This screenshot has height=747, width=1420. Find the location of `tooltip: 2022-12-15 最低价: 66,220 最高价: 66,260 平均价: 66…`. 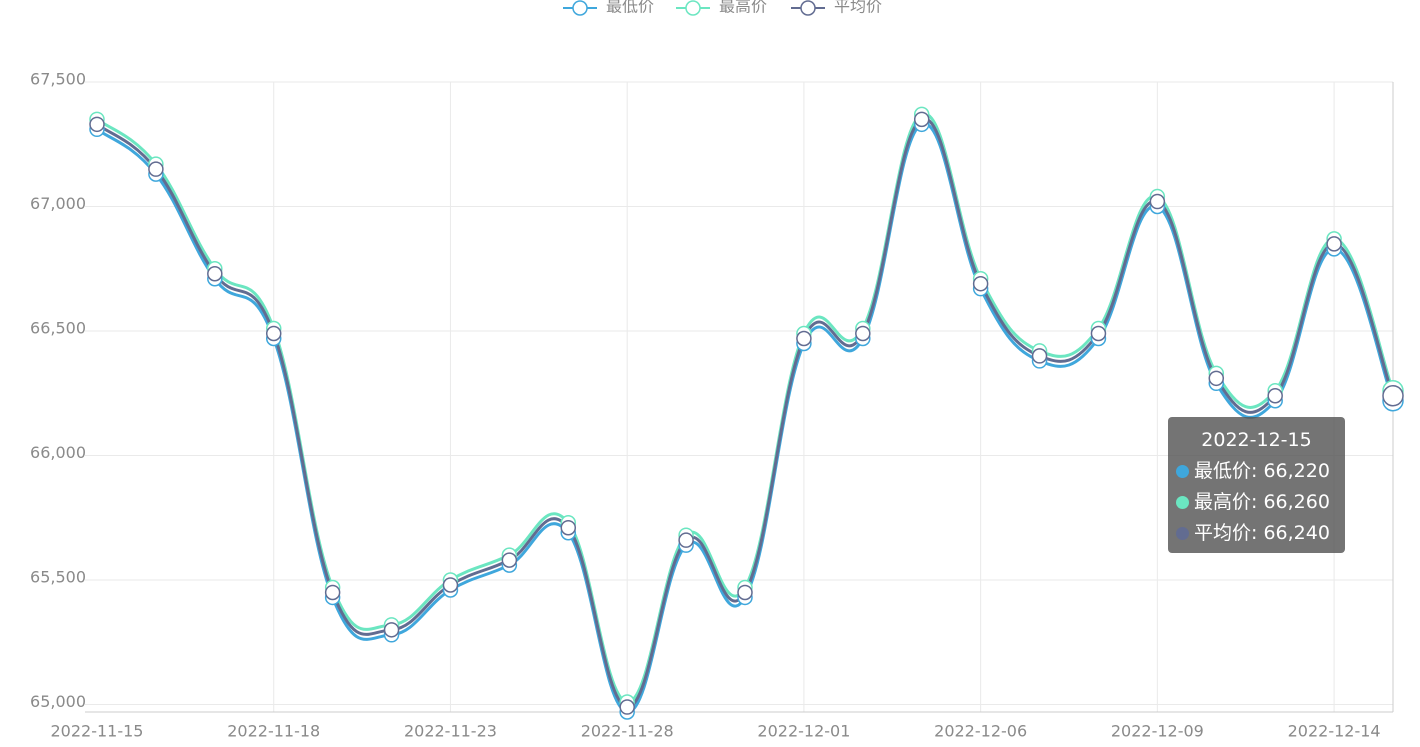

tooltip: 2022-12-15 最低价: 66,220 最高价: 66,260 平均价: 66… is located at coordinates (1256, 485).